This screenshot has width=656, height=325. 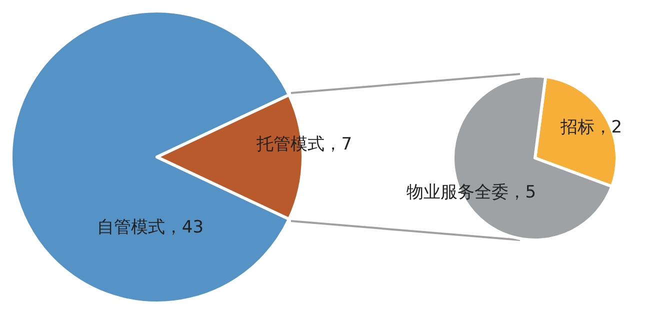 What do you see at coordinates (576, 128) in the screenshot?
I see `slice-label: 招标` at bounding box center [576, 128].